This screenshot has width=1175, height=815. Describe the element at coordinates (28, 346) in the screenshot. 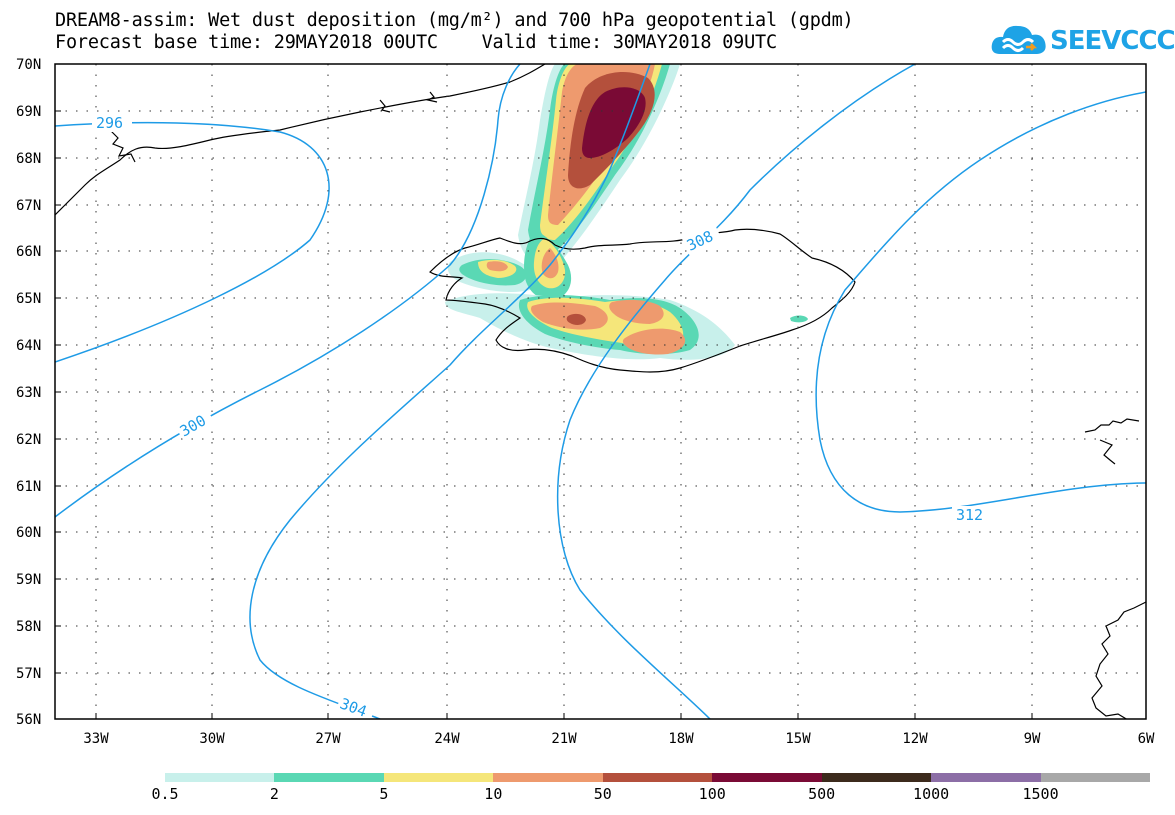

I see `lat-label: 64N` at that location.